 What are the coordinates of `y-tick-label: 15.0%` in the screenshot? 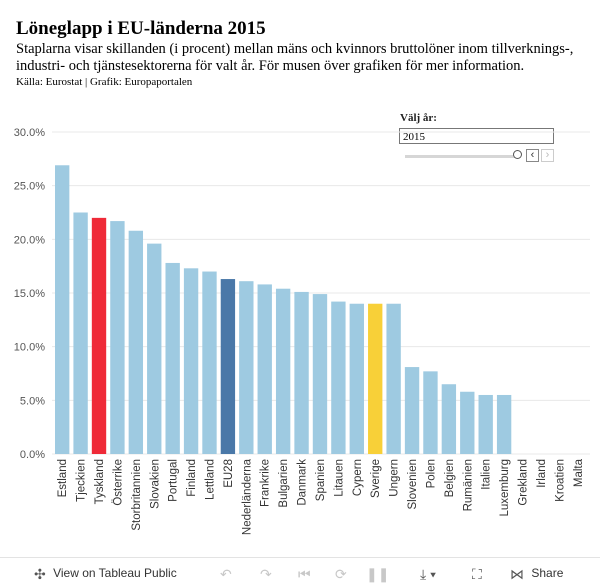 It's located at (29, 294).